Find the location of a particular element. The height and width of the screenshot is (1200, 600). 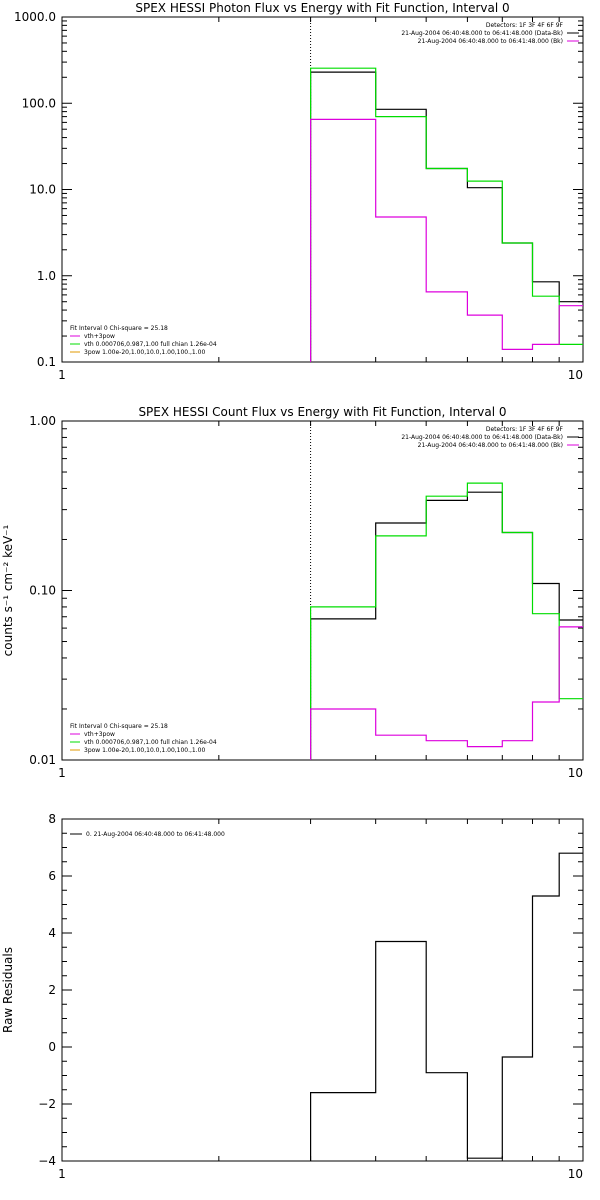

y-tick-label: 1.00 is located at coordinates (42, 421).